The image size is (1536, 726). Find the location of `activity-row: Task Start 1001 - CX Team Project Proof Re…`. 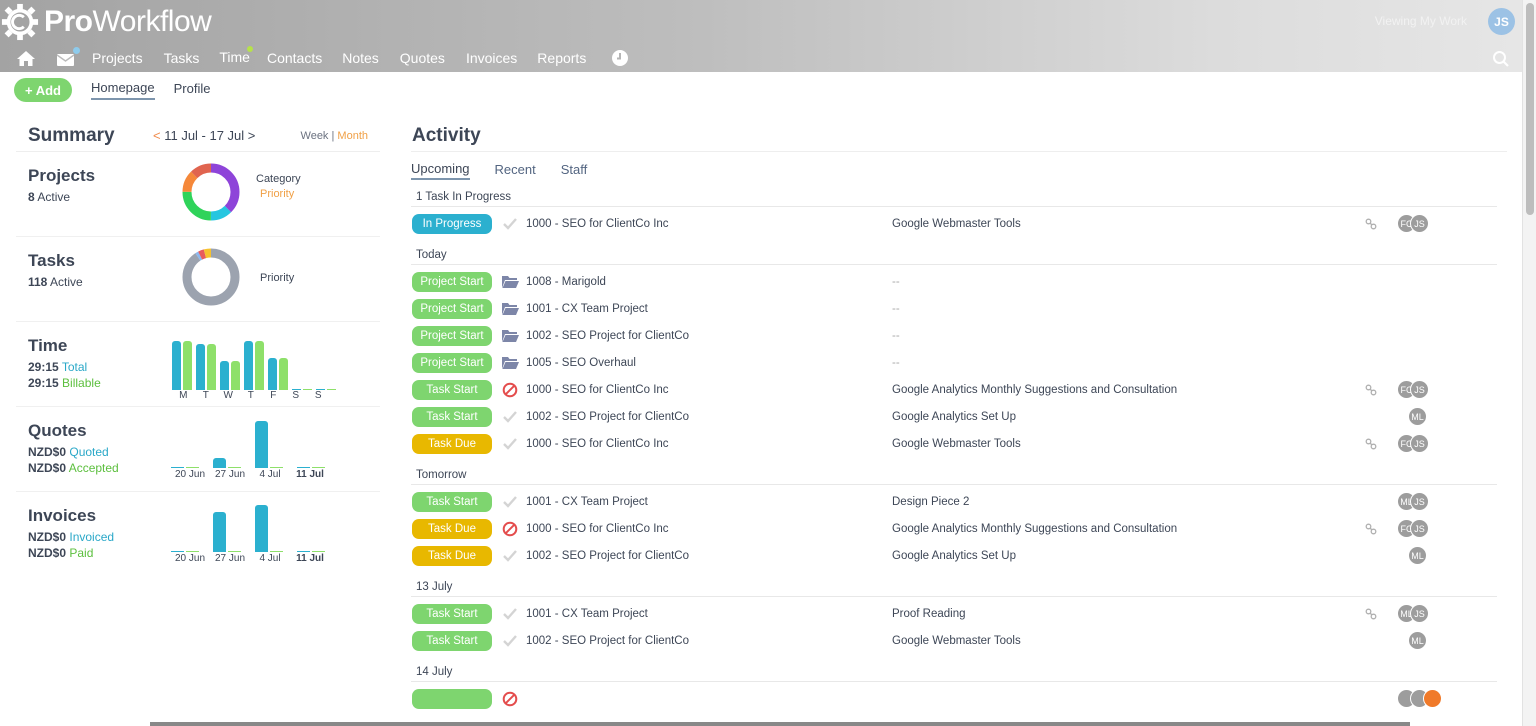

activity-row: Task Start 1001 - CX Team Project Proof Re… is located at coordinates (959, 613).